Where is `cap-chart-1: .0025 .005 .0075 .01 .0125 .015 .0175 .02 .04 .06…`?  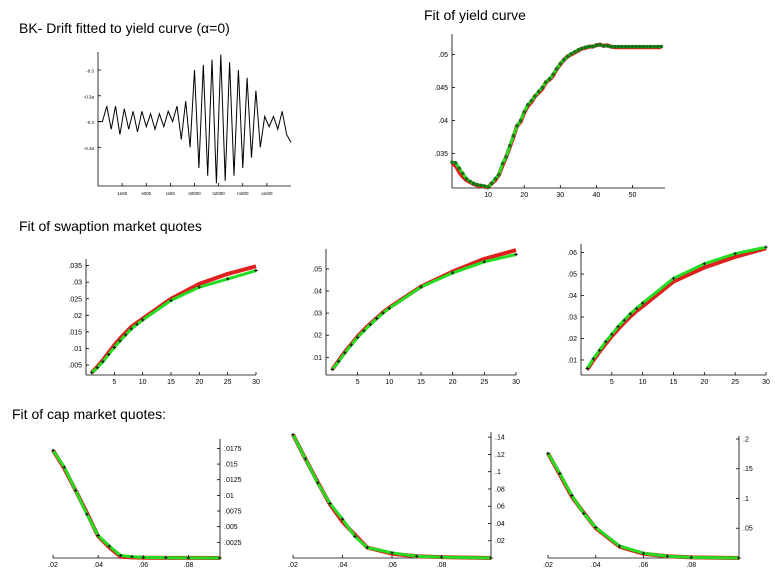 cap-chart-1: .0025 .005 .0075 .01 .0125 .015 .0175 .02 .04 .06… is located at coordinates (145, 504).